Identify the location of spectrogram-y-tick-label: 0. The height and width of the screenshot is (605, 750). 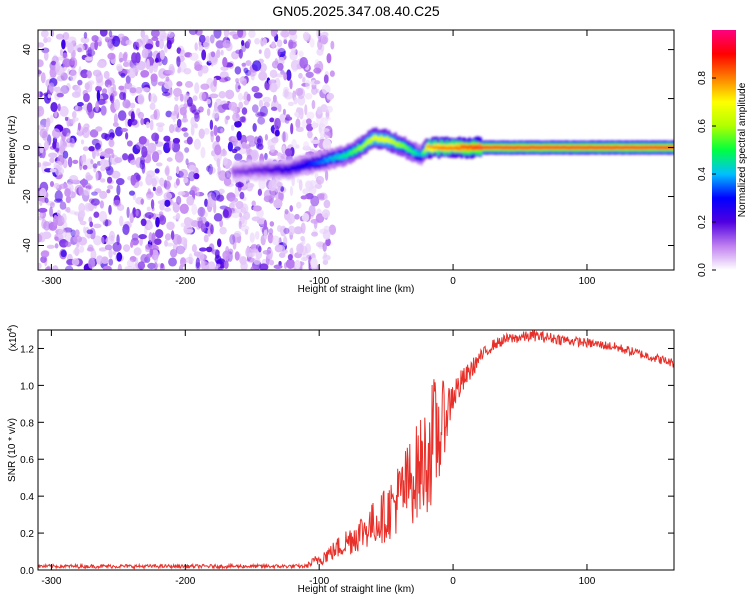
(27, 147).